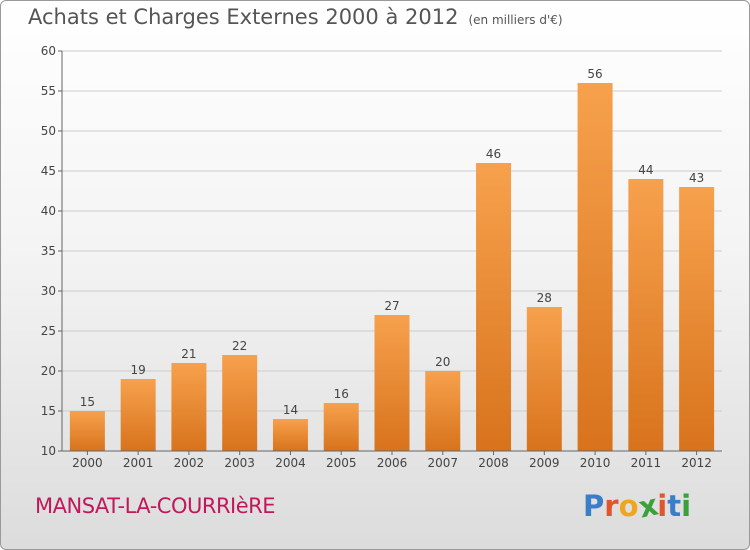 The width and height of the screenshot is (750, 550). I want to click on data-label: 44, so click(645, 170).